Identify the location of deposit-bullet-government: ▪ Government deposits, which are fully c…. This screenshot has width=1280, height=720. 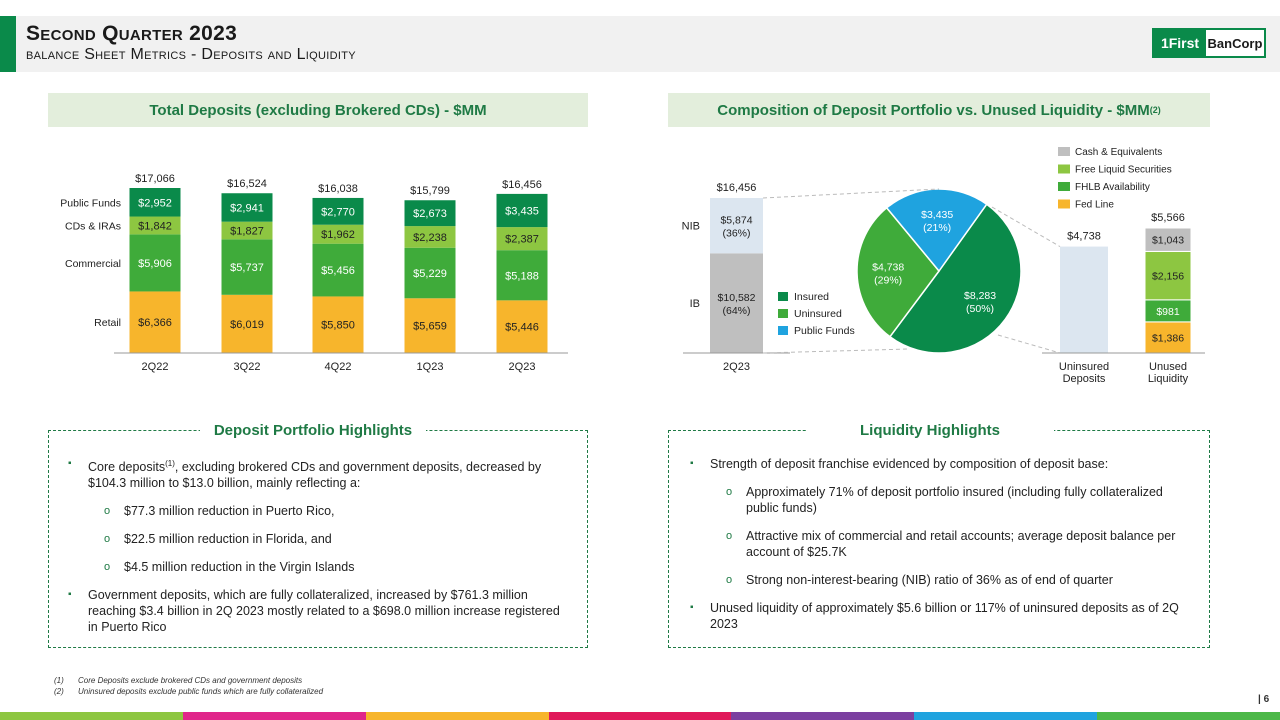
(314, 611).